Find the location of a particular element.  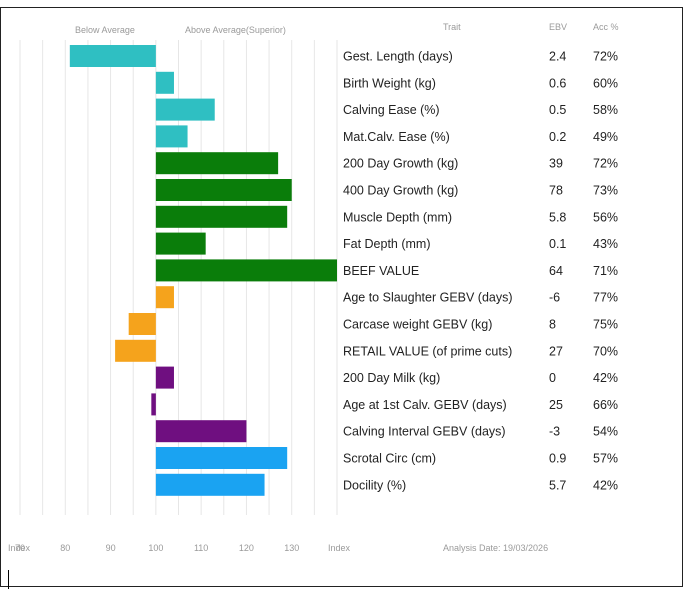

trait-label: Docility (%) is located at coordinates (374, 485).